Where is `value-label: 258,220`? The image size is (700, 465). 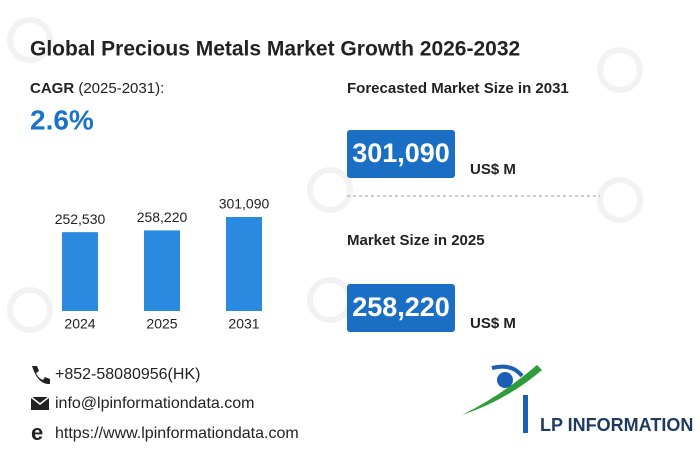 value-label: 258,220 is located at coordinates (162, 217).